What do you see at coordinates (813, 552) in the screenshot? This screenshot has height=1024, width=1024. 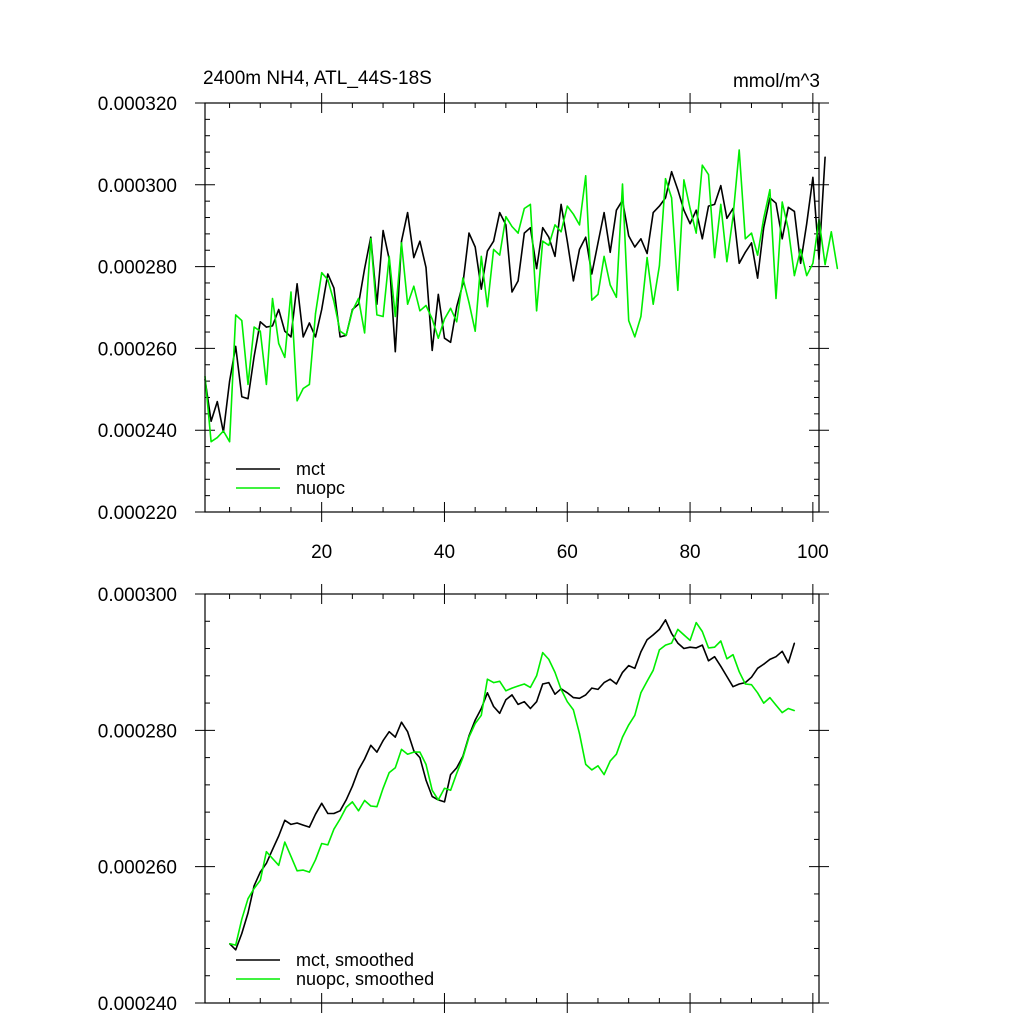 I see `x-tick-label: 100` at bounding box center [813, 552].